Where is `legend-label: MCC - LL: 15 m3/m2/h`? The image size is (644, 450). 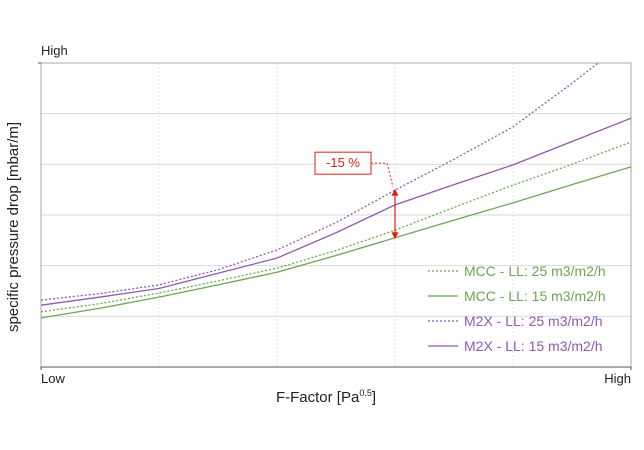 legend-label: MCC - LL: 15 m3/m2/h is located at coordinates (535, 296).